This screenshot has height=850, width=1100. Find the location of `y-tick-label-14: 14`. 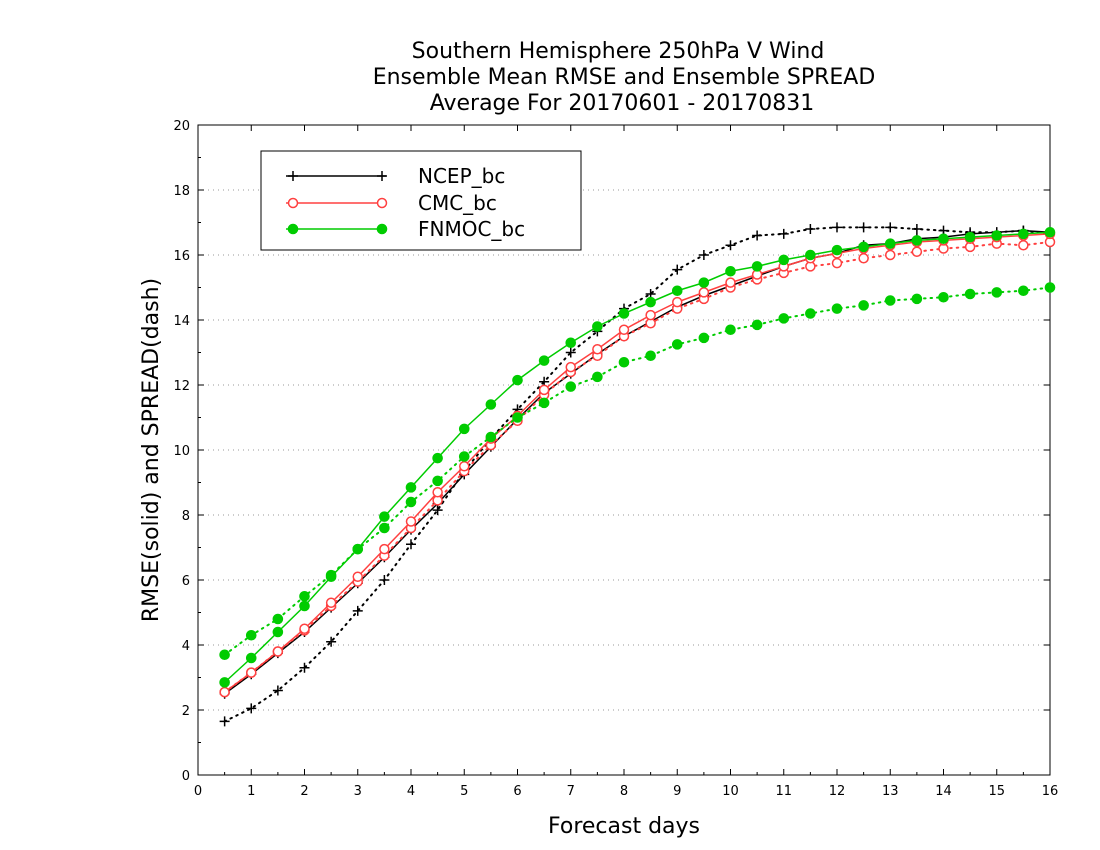

y-tick-label-14: 14 is located at coordinates (181, 321).